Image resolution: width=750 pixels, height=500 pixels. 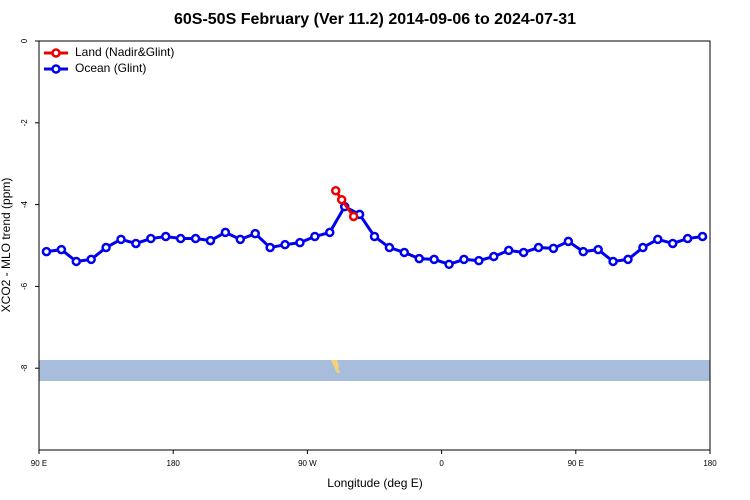 What do you see at coordinates (441, 463) in the screenshot?
I see `x-tick-label: 0` at bounding box center [441, 463].